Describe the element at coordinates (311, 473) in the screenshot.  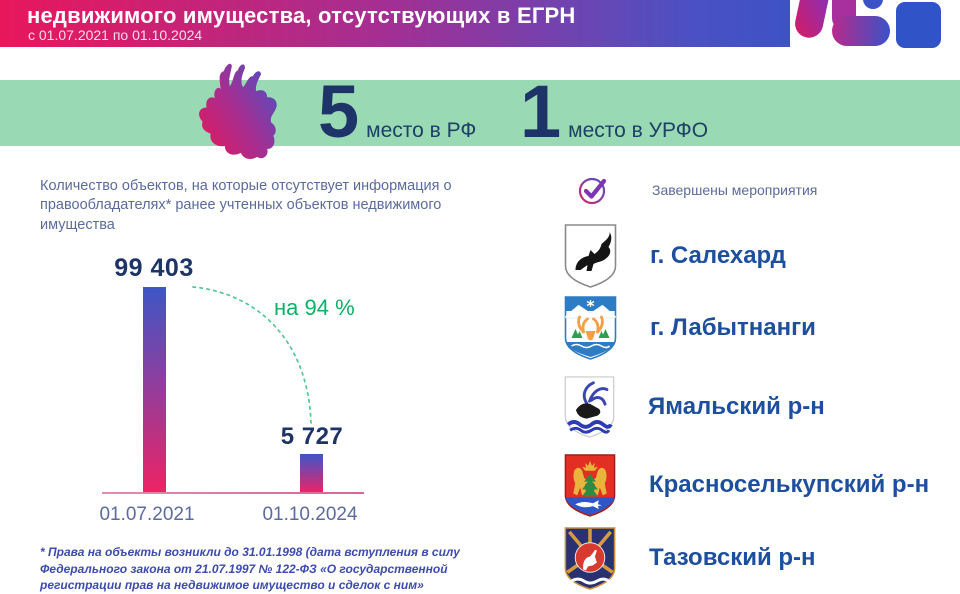
I see `bar-2024` at that location.